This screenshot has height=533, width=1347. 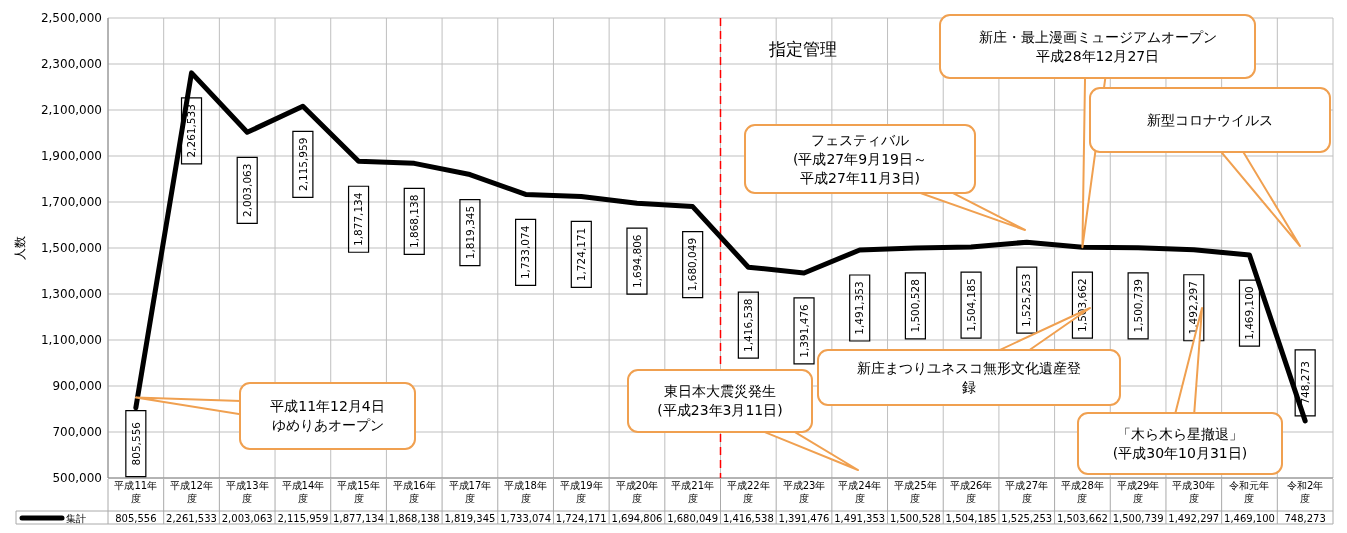 What do you see at coordinates (1082, 305) in the screenshot?
I see `text: 1,503,662` at bounding box center [1082, 305].